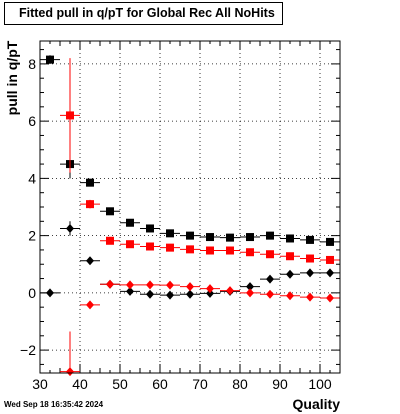  I want to click on y-tick-label: 4, so click(32, 178).